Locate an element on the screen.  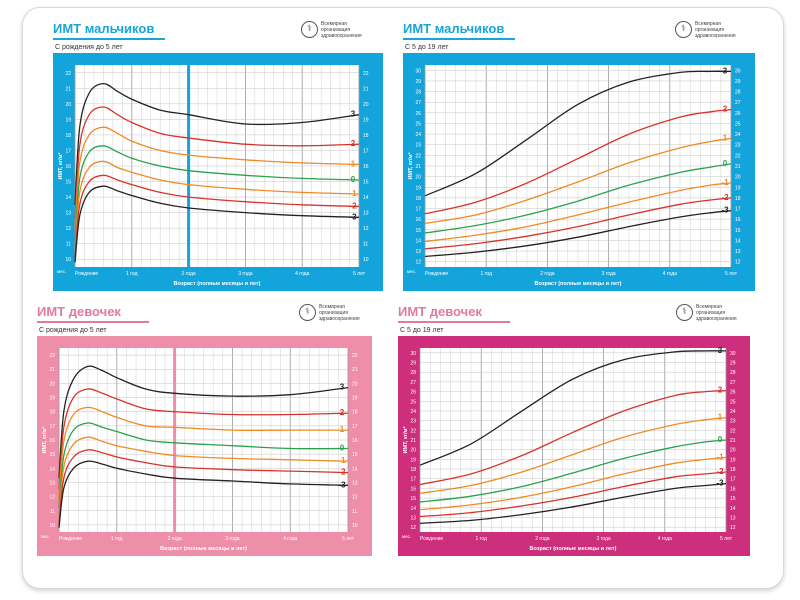
y-tick-label-left: 29 is located at coordinates (413, 364).